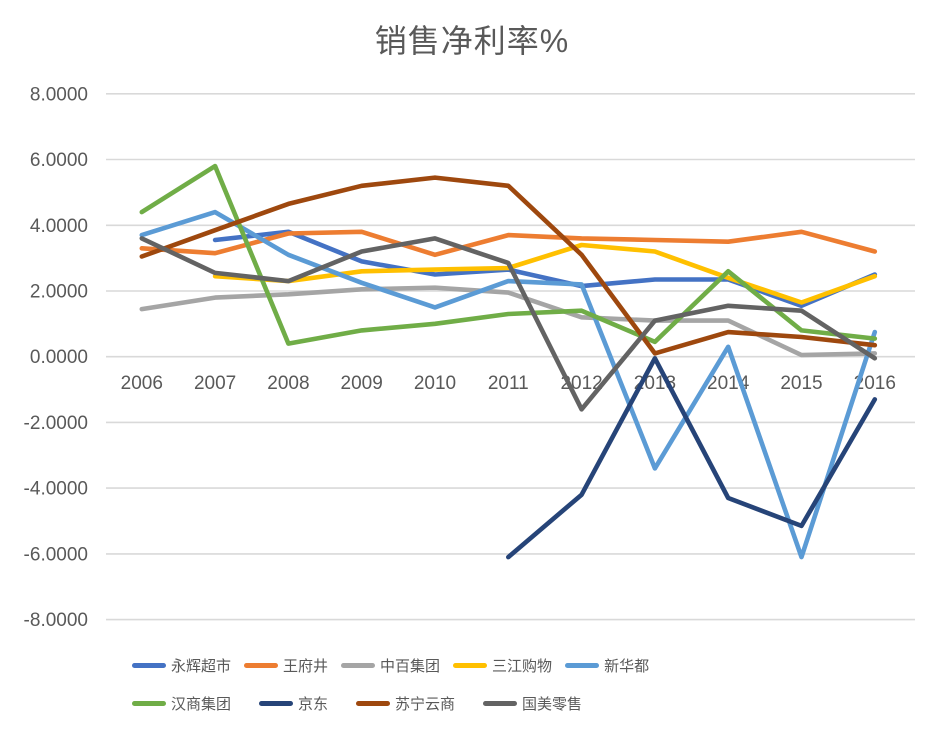 This screenshot has width=944, height=738. Describe the element at coordinates (435, 383) in the screenshot. I see `x-tick-label: 2010` at that location.